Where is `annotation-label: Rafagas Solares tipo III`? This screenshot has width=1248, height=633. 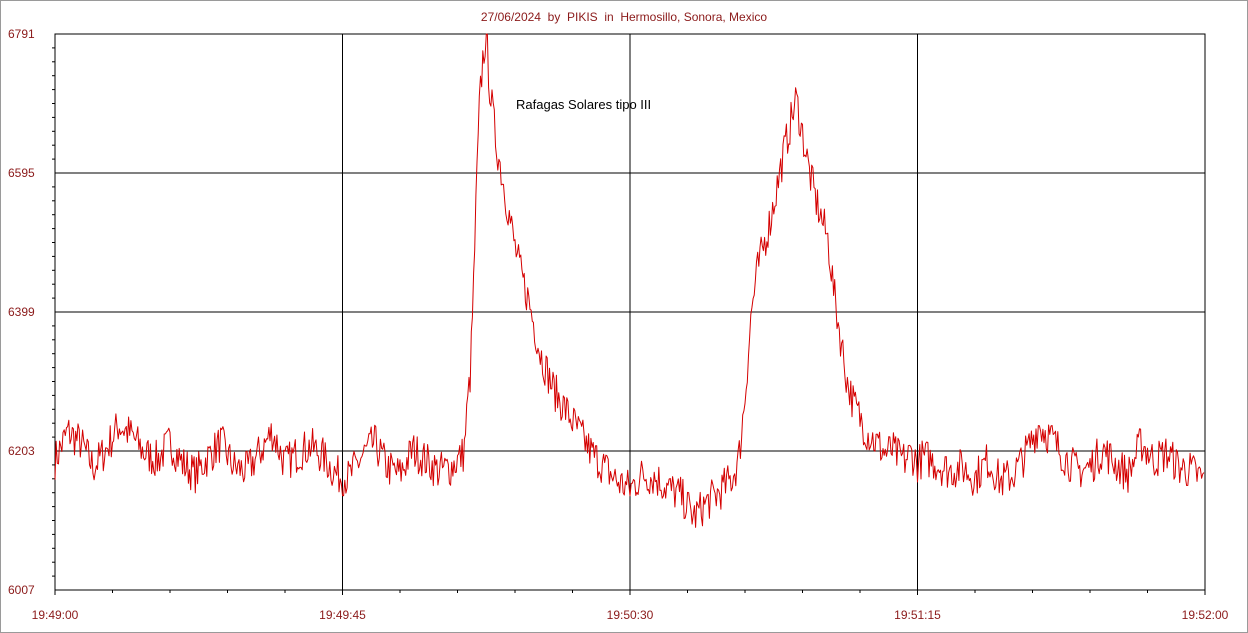
annotation-label: Rafagas Solares tipo III is located at coordinates (583, 104).